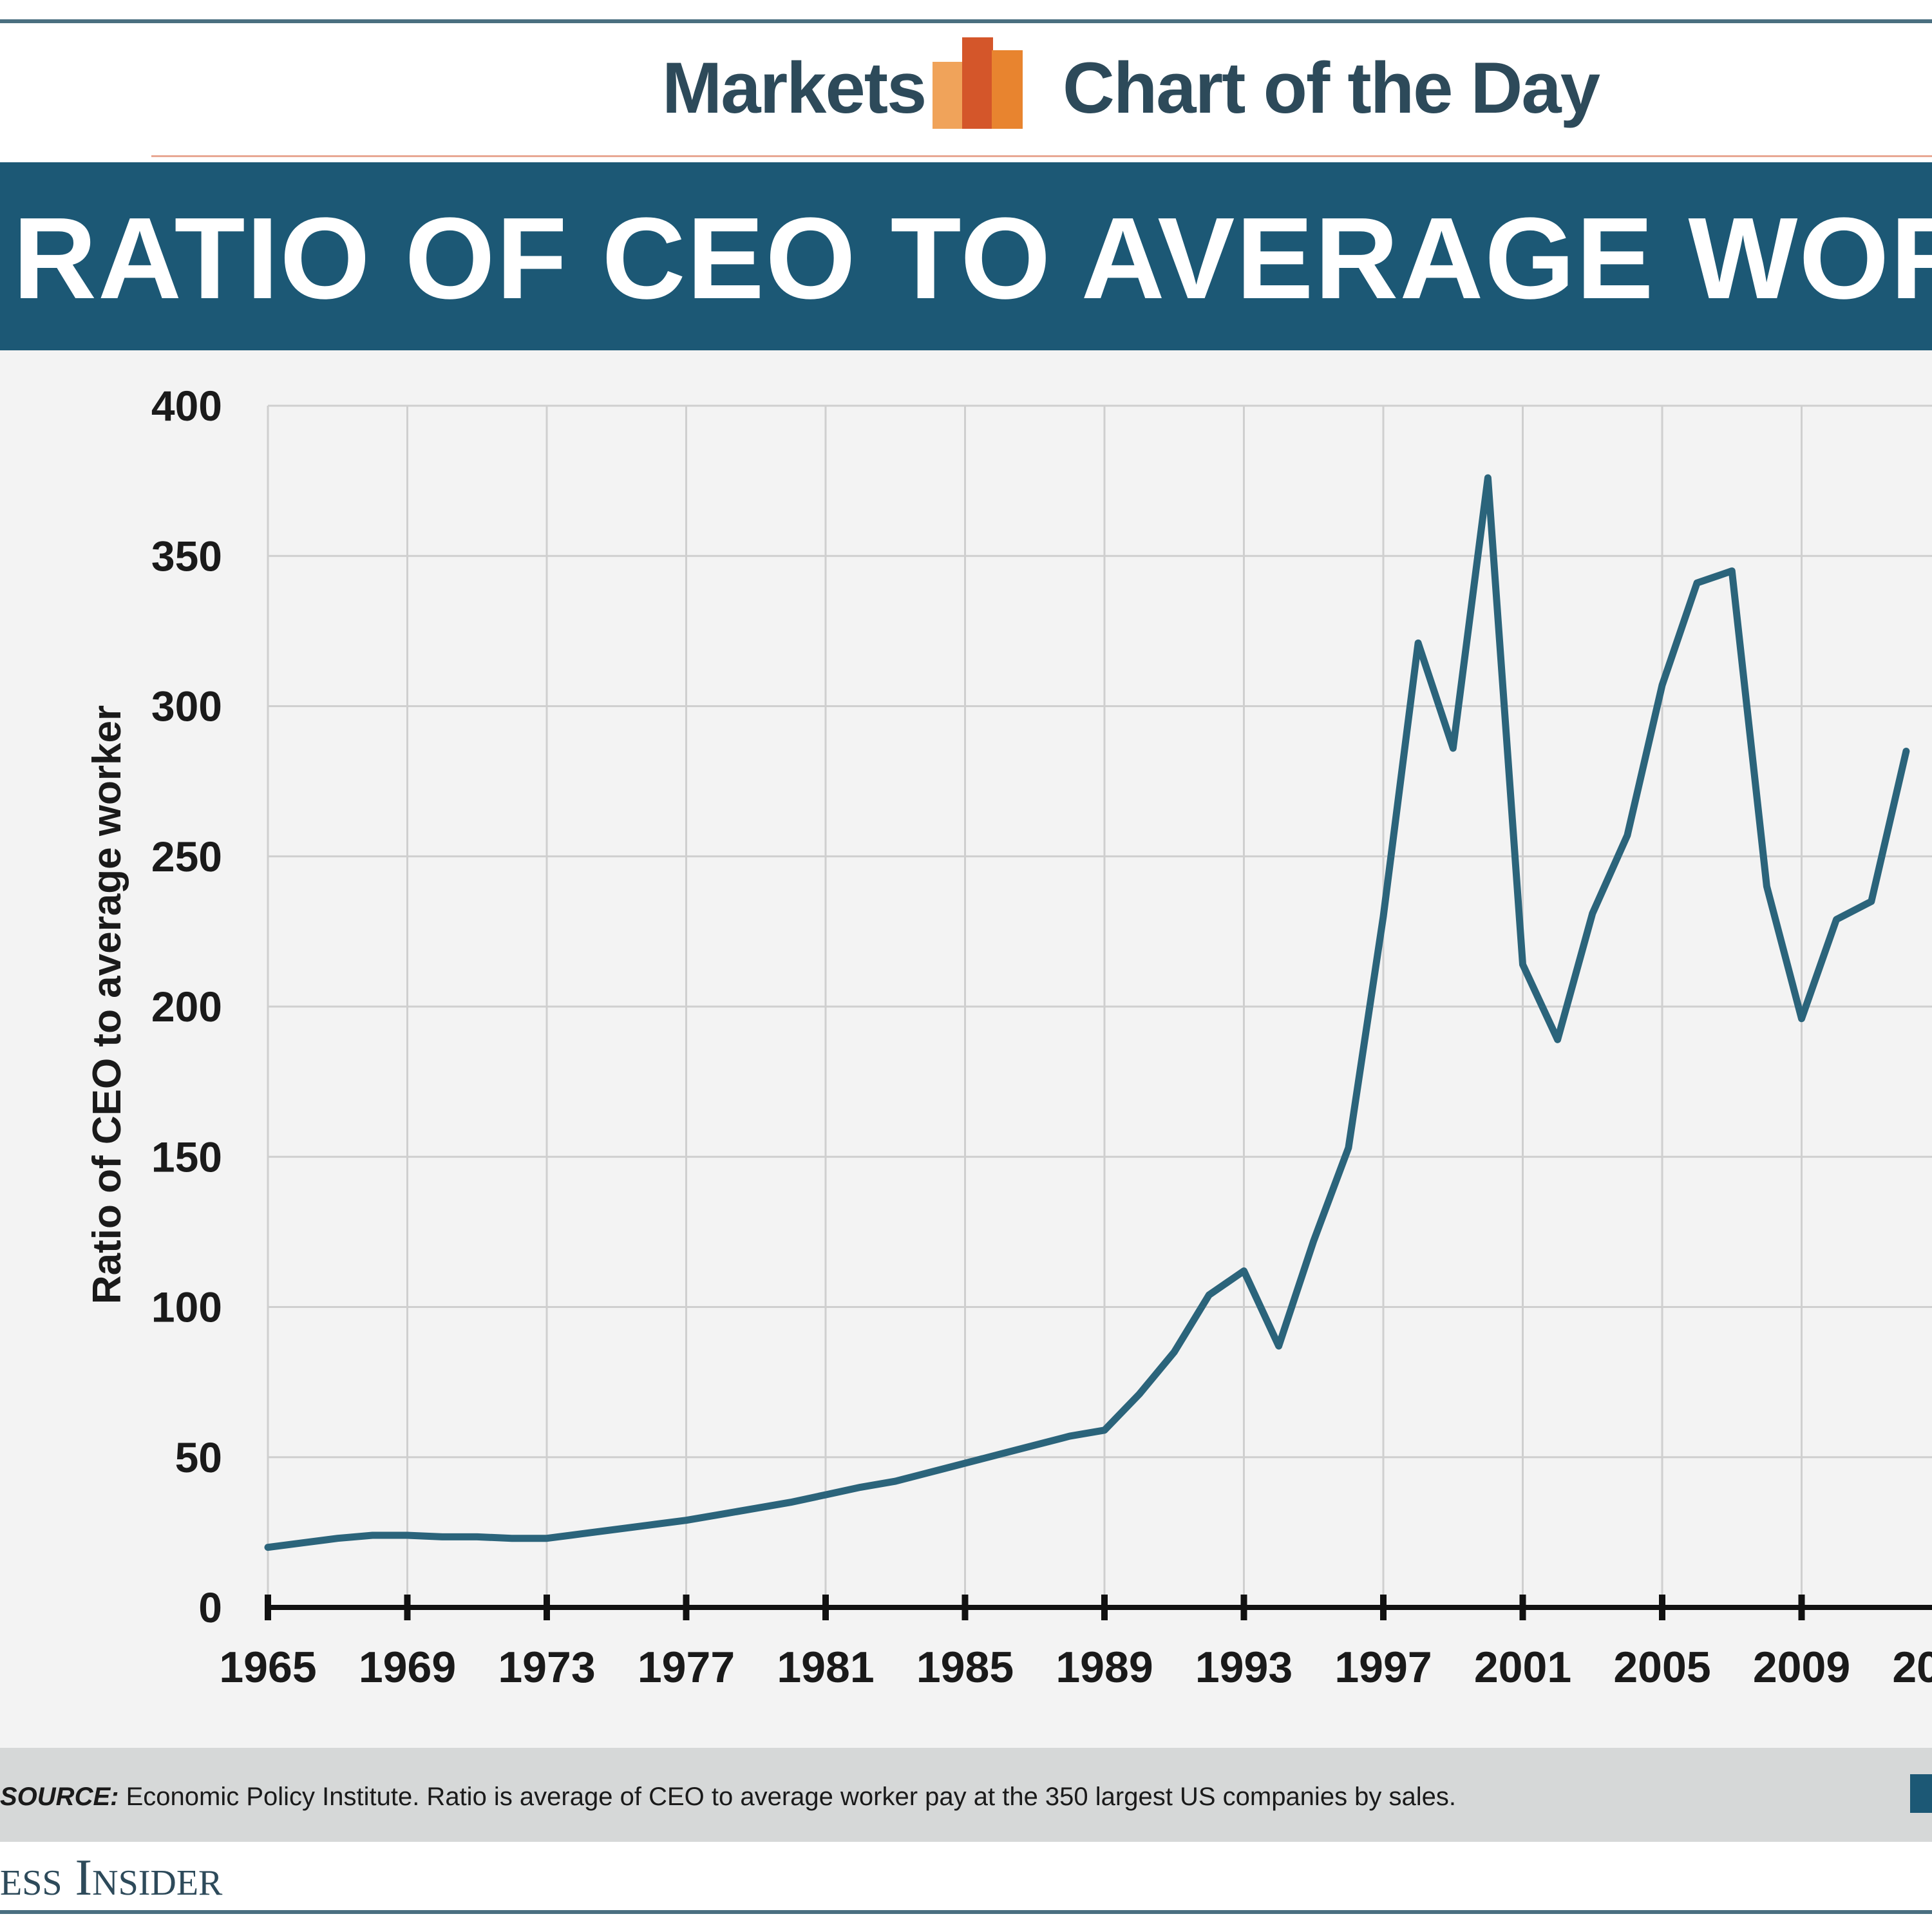 Image resolution: width=1932 pixels, height=1932 pixels. Describe the element at coordinates (966, 1912) in the screenshot. I see `bottom-rule` at that location.